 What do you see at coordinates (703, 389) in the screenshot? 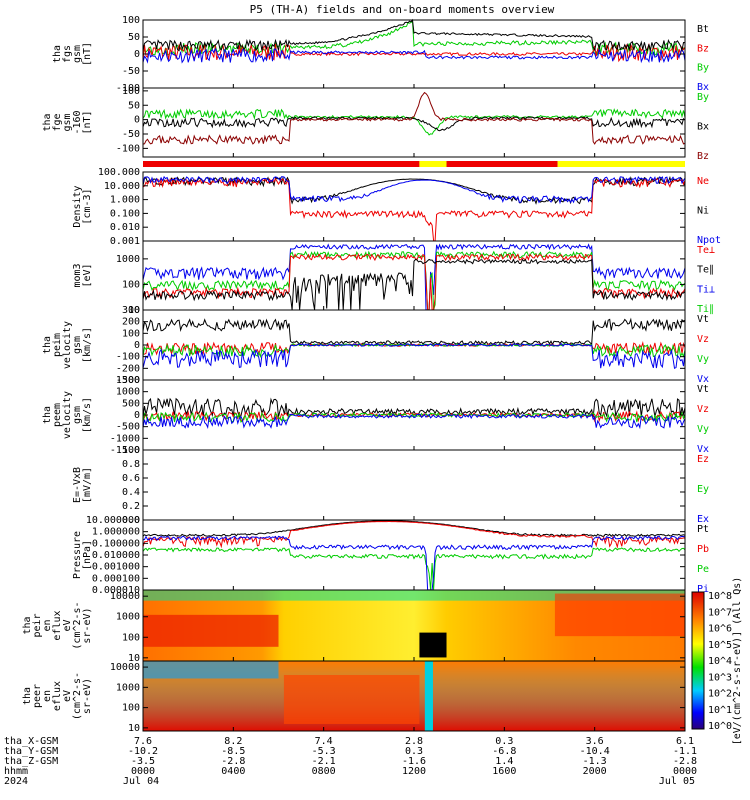
I see `legend-entry: Vt` at bounding box center [703, 389].